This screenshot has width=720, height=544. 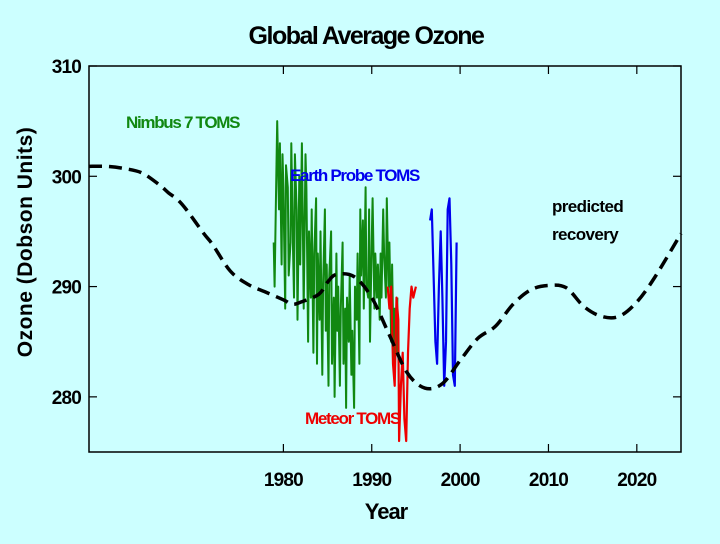 What do you see at coordinates (283, 480) in the screenshot?
I see `x-tick-label: 1980` at bounding box center [283, 480].